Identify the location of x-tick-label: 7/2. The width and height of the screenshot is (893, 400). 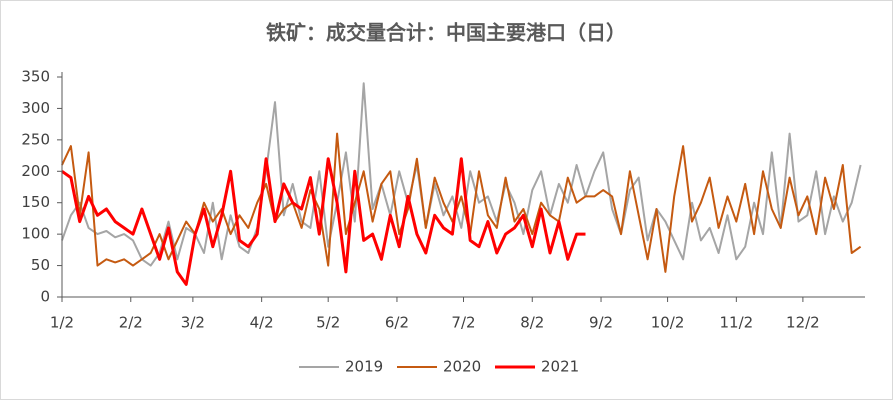
(463, 323).